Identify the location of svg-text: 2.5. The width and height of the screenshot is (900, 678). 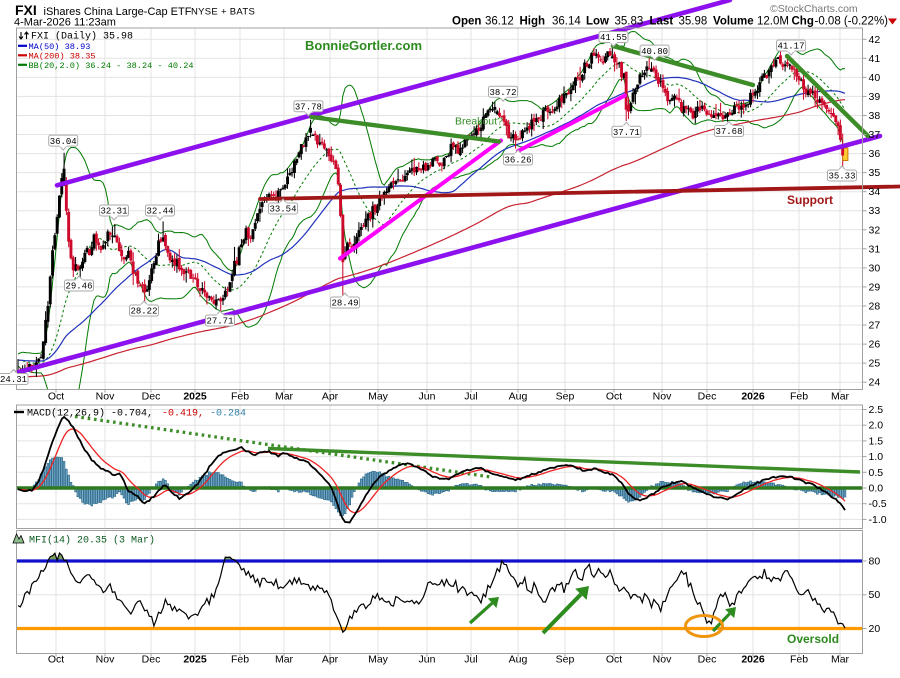
(876, 410).